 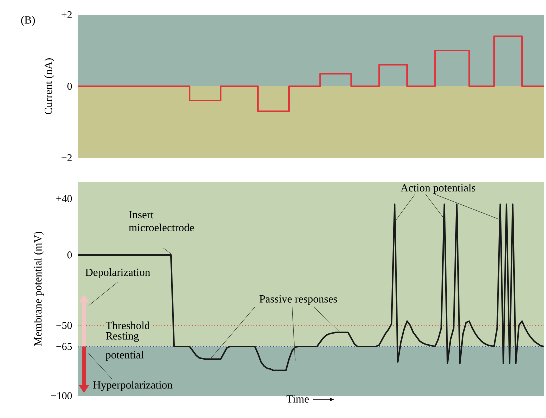 I want to click on annotation: Depolarization, so click(x=118, y=273).